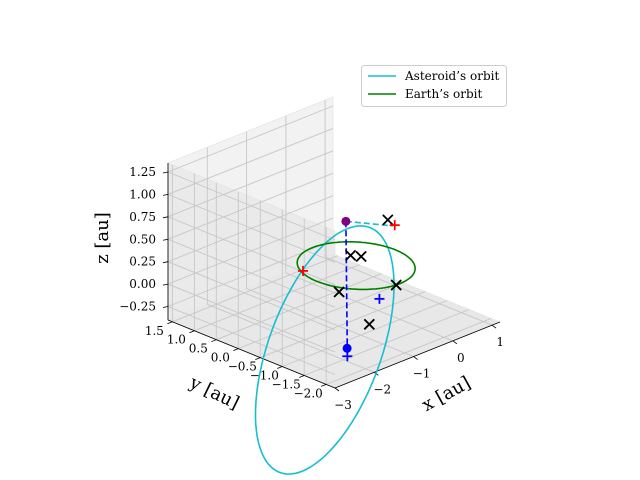 This screenshot has height=480, width=640. I want to click on legend-earth-label: Earth’s orbit, so click(443, 94).